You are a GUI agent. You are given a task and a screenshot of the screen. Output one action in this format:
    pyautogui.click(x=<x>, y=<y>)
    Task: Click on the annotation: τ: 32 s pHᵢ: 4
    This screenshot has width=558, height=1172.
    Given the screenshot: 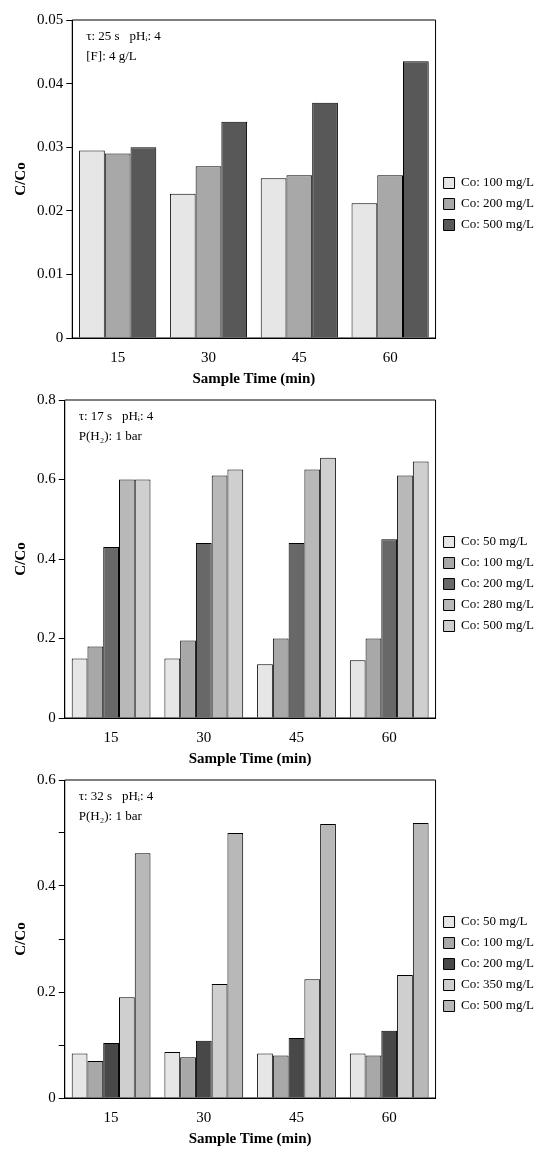 What is the action you would take?
    pyautogui.click(x=116, y=795)
    